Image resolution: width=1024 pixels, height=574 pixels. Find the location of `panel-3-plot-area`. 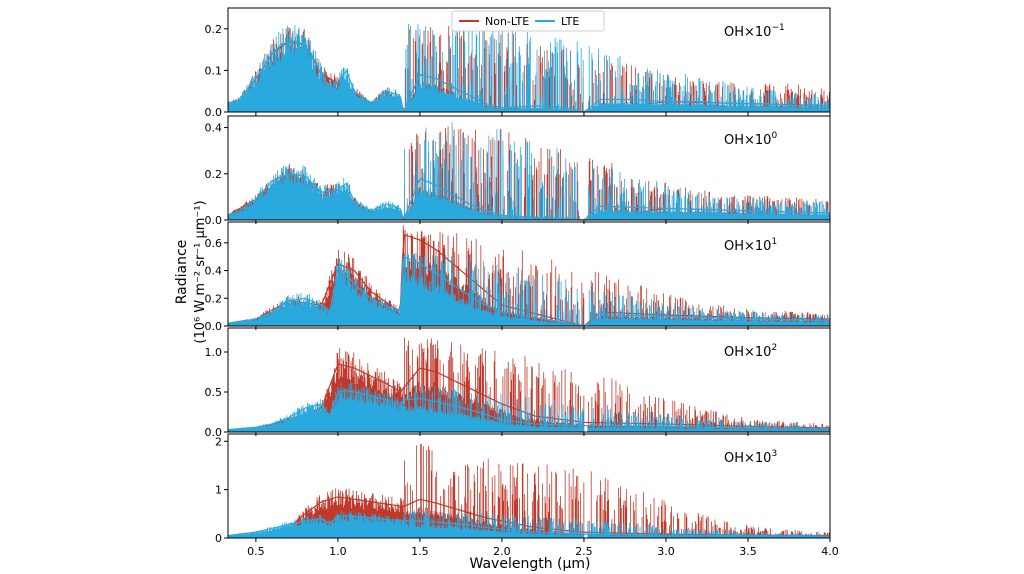

panel-3-plot-area is located at coordinates (529, 275).